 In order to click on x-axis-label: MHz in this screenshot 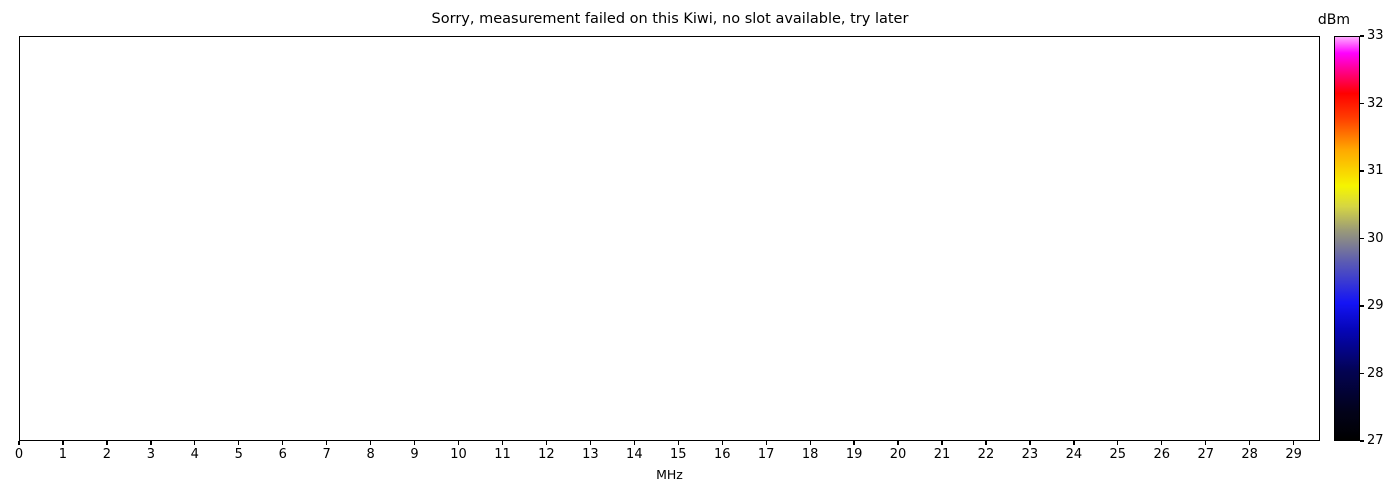, I will do `click(669, 474)`.